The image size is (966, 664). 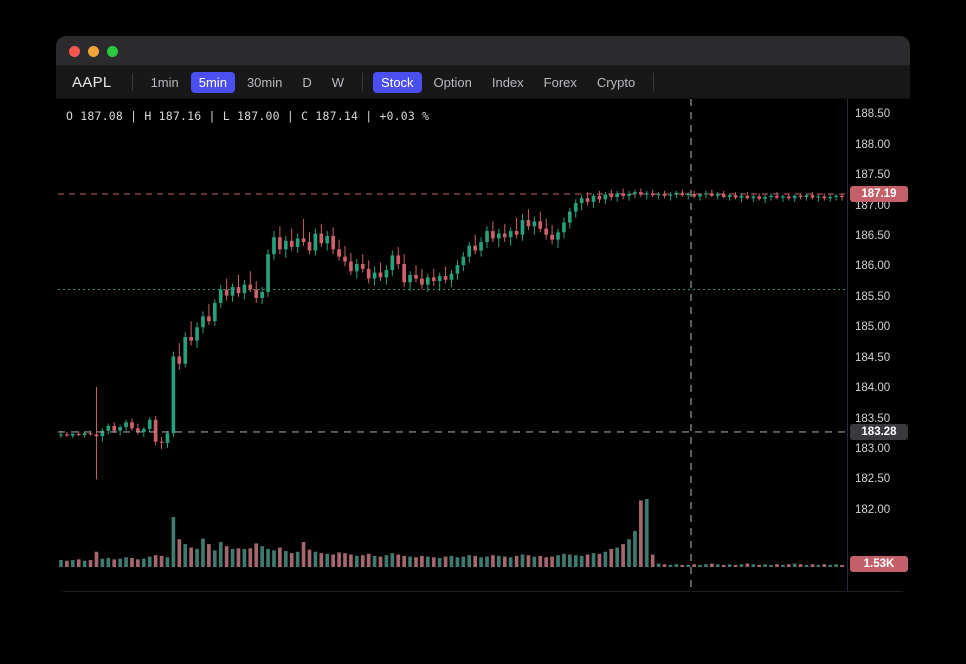 I want to click on minimize-button, so click(x=93, y=51).